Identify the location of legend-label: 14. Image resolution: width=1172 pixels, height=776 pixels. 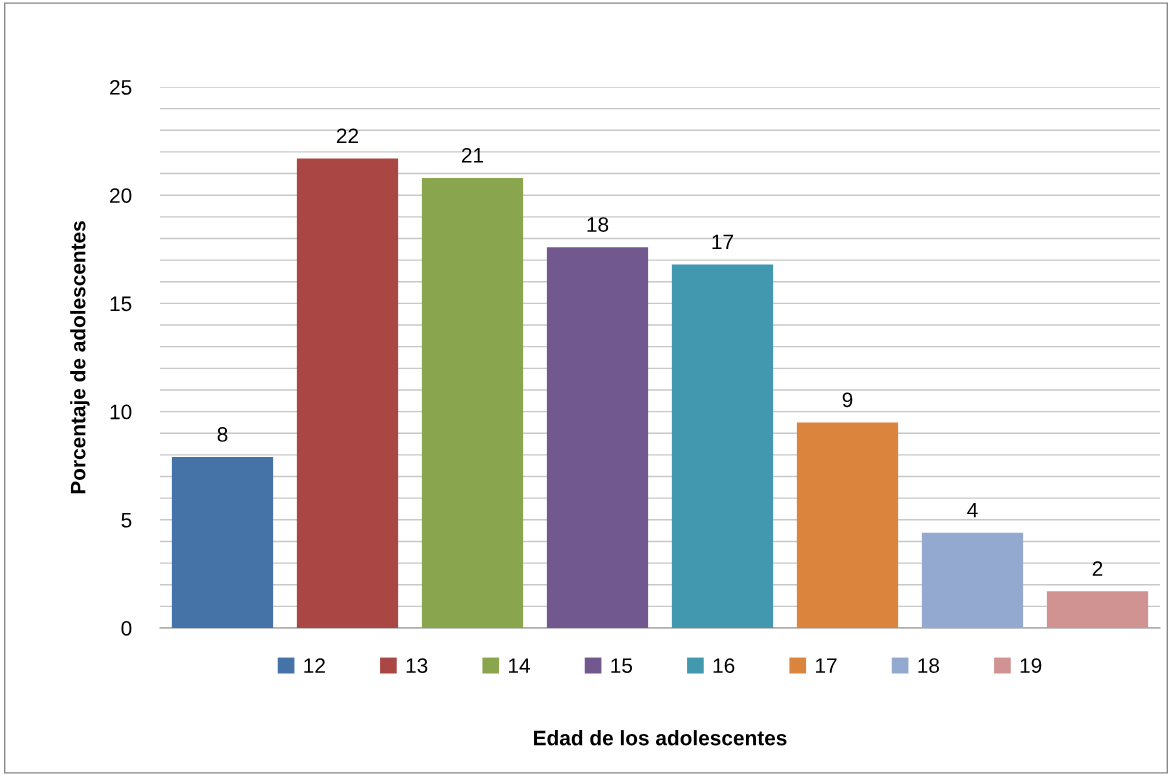
(519, 665).